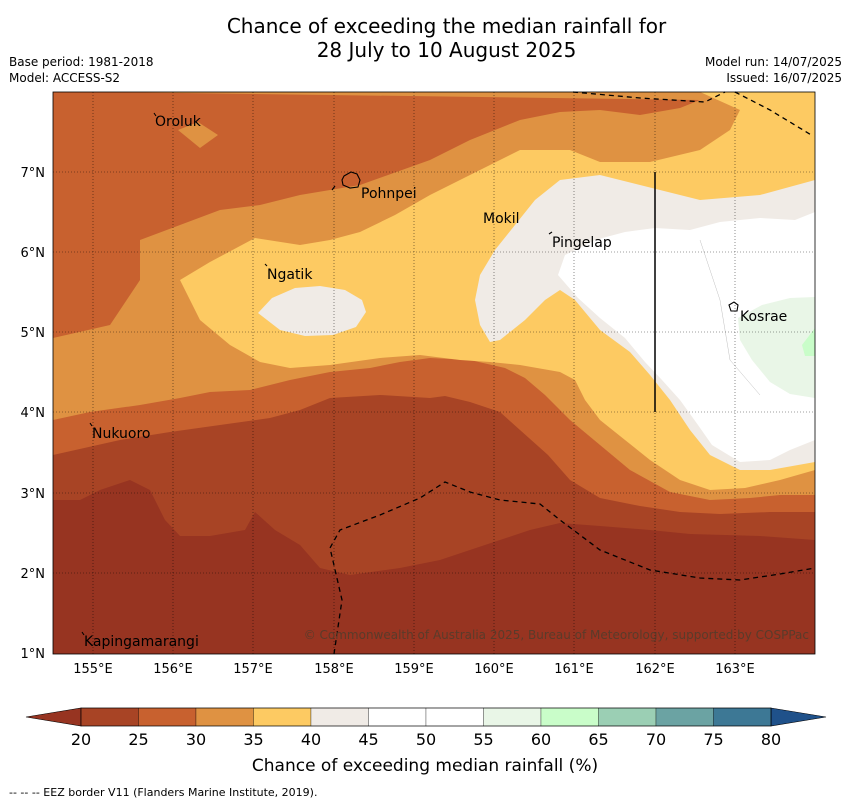 This screenshot has height=804, width=850. What do you see at coordinates (771, 739) in the screenshot?
I see `colorbar-tick: 80` at bounding box center [771, 739].